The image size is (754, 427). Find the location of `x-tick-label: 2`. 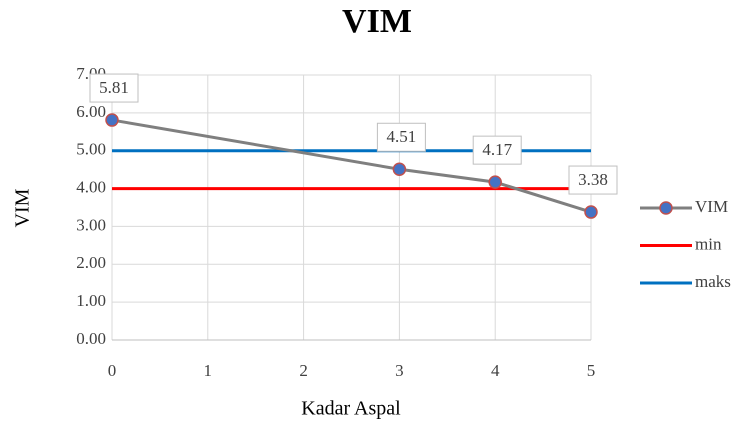

x-tick-label: 2 is located at coordinates (303, 370).